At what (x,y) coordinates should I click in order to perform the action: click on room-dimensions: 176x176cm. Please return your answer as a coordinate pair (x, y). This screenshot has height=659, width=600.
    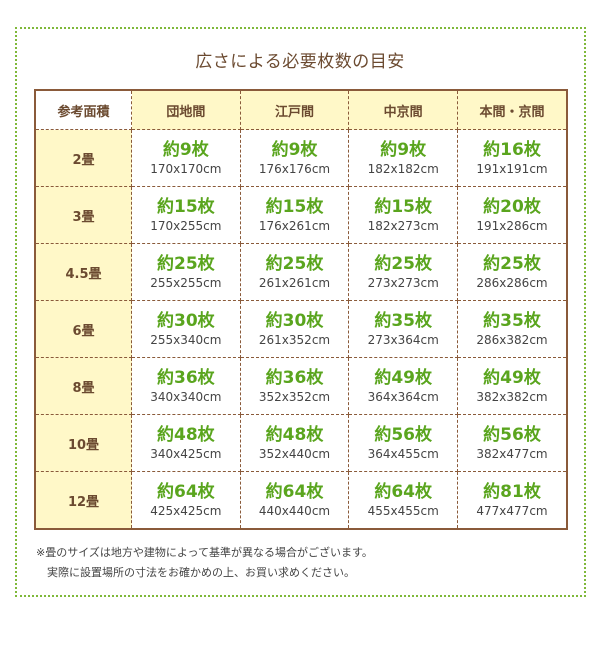
    Looking at the image, I should click on (294, 169).